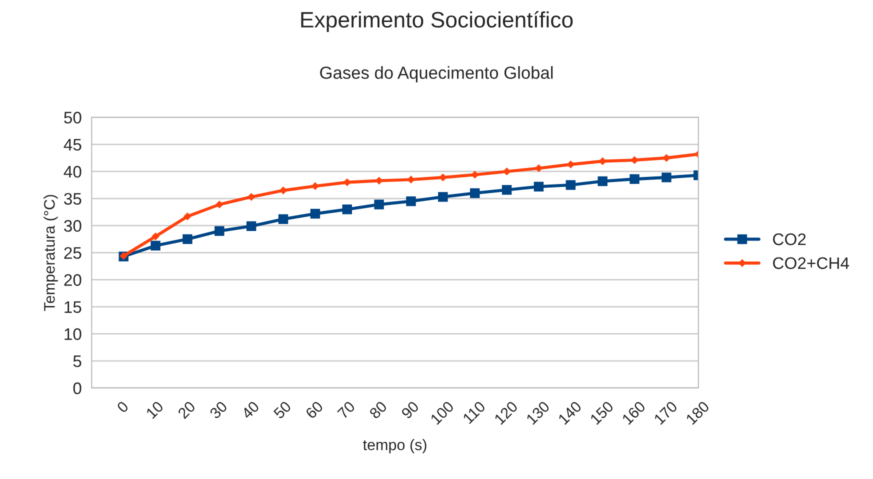 The height and width of the screenshot is (479, 873). I want to click on x-tick-label: 160, so click(634, 412).